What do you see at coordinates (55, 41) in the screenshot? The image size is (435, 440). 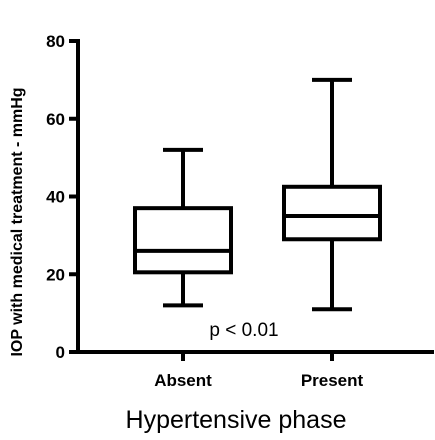 I see `y-tick-label: 80` at bounding box center [55, 41].